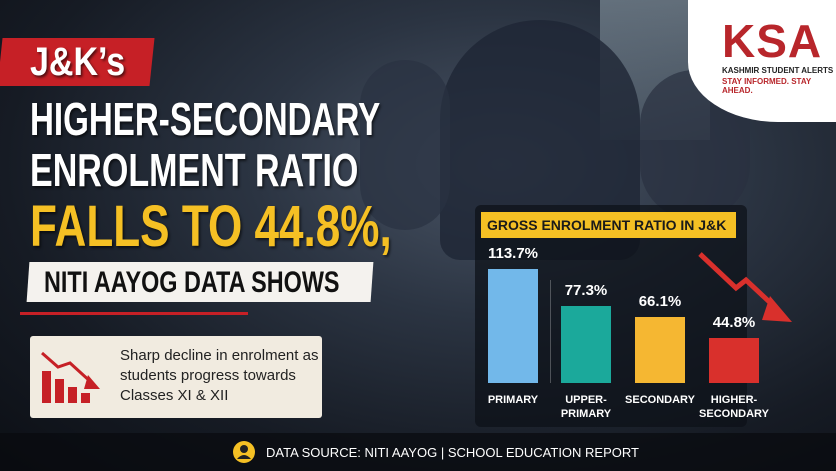 This screenshot has width=836, height=471. Describe the element at coordinates (352, 452) in the screenshot. I see `footer-source: DATA SOURCE: NITI AAYOG` at that location.